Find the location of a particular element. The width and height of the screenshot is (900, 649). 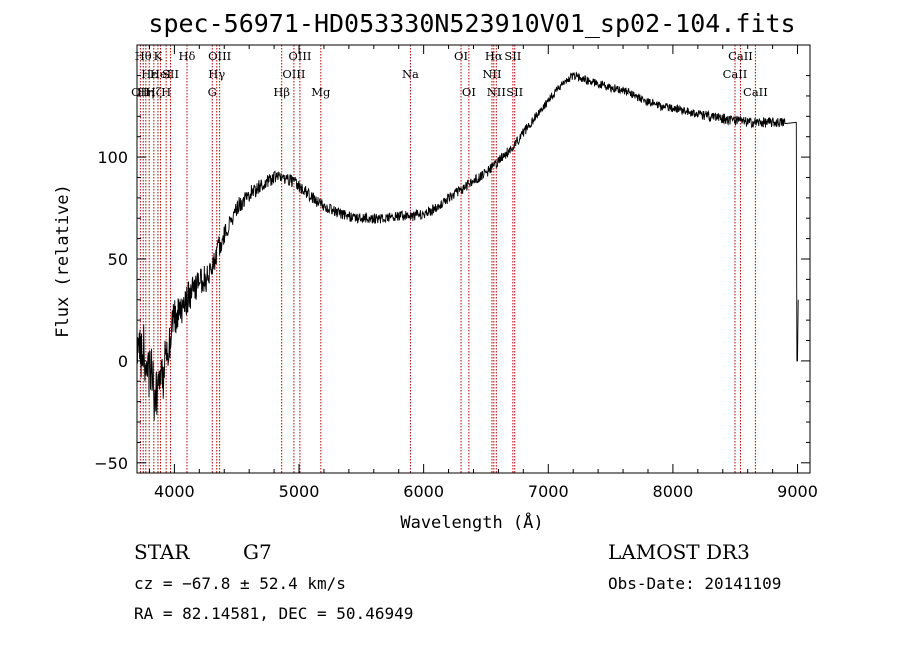

line-label: Hη is located at coordinates (145, 92).